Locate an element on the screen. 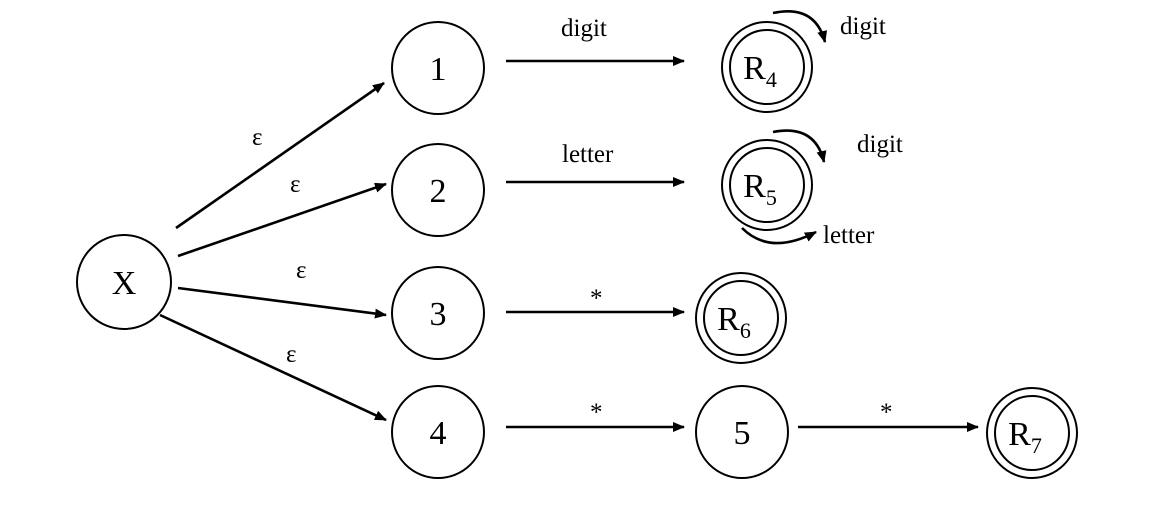 The height and width of the screenshot is (506, 1158). state-3: 3 is located at coordinates (438, 313).